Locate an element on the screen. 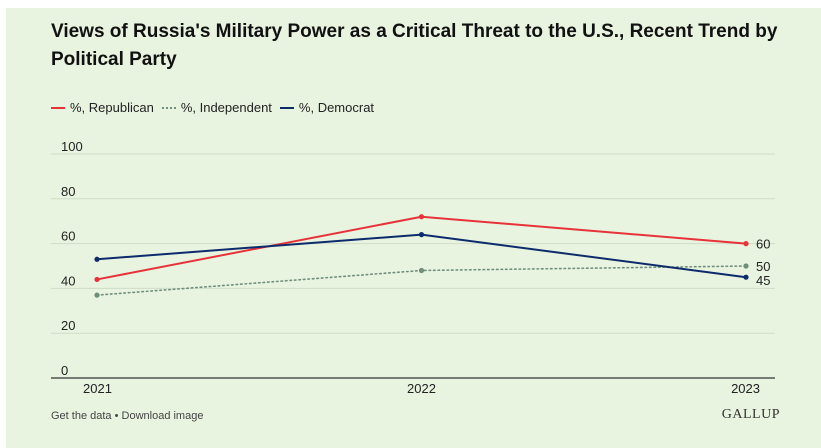  chart-legend: %, Republican %, Independent %, Democrat is located at coordinates (216, 107).